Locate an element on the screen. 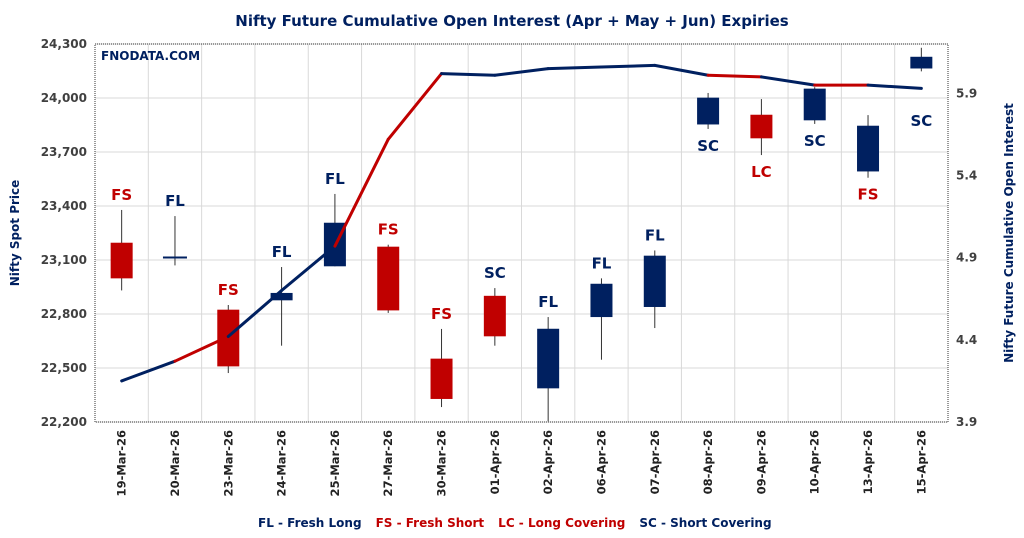  y-tick-left: 22,800 is located at coordinates (64, 314).